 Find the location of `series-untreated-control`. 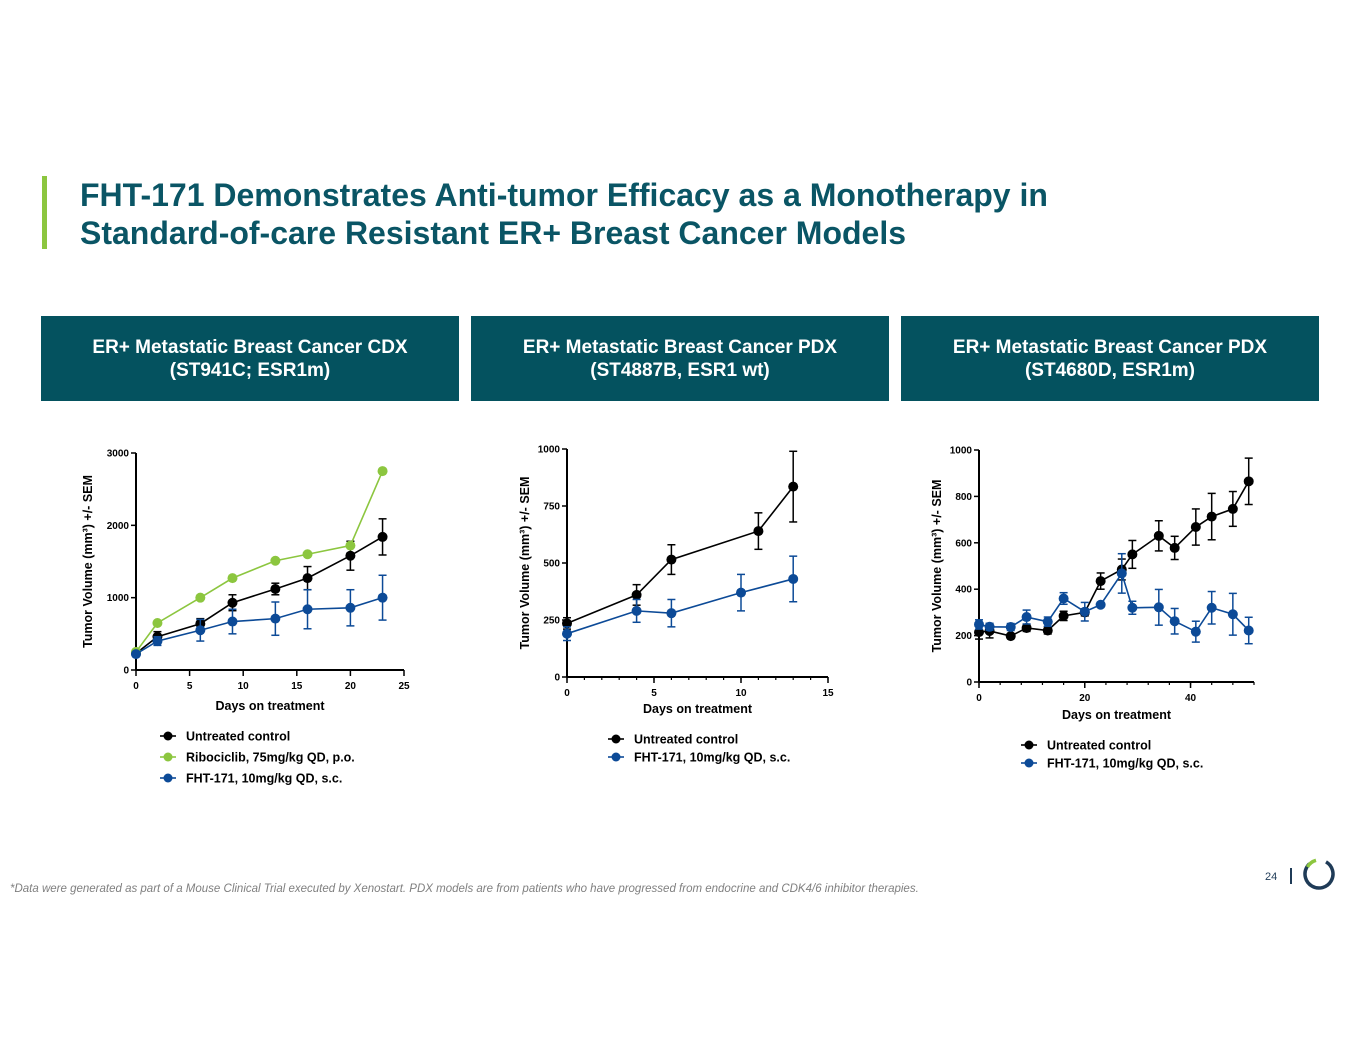

series-untreated-control is located at coordinates (1114, 549).